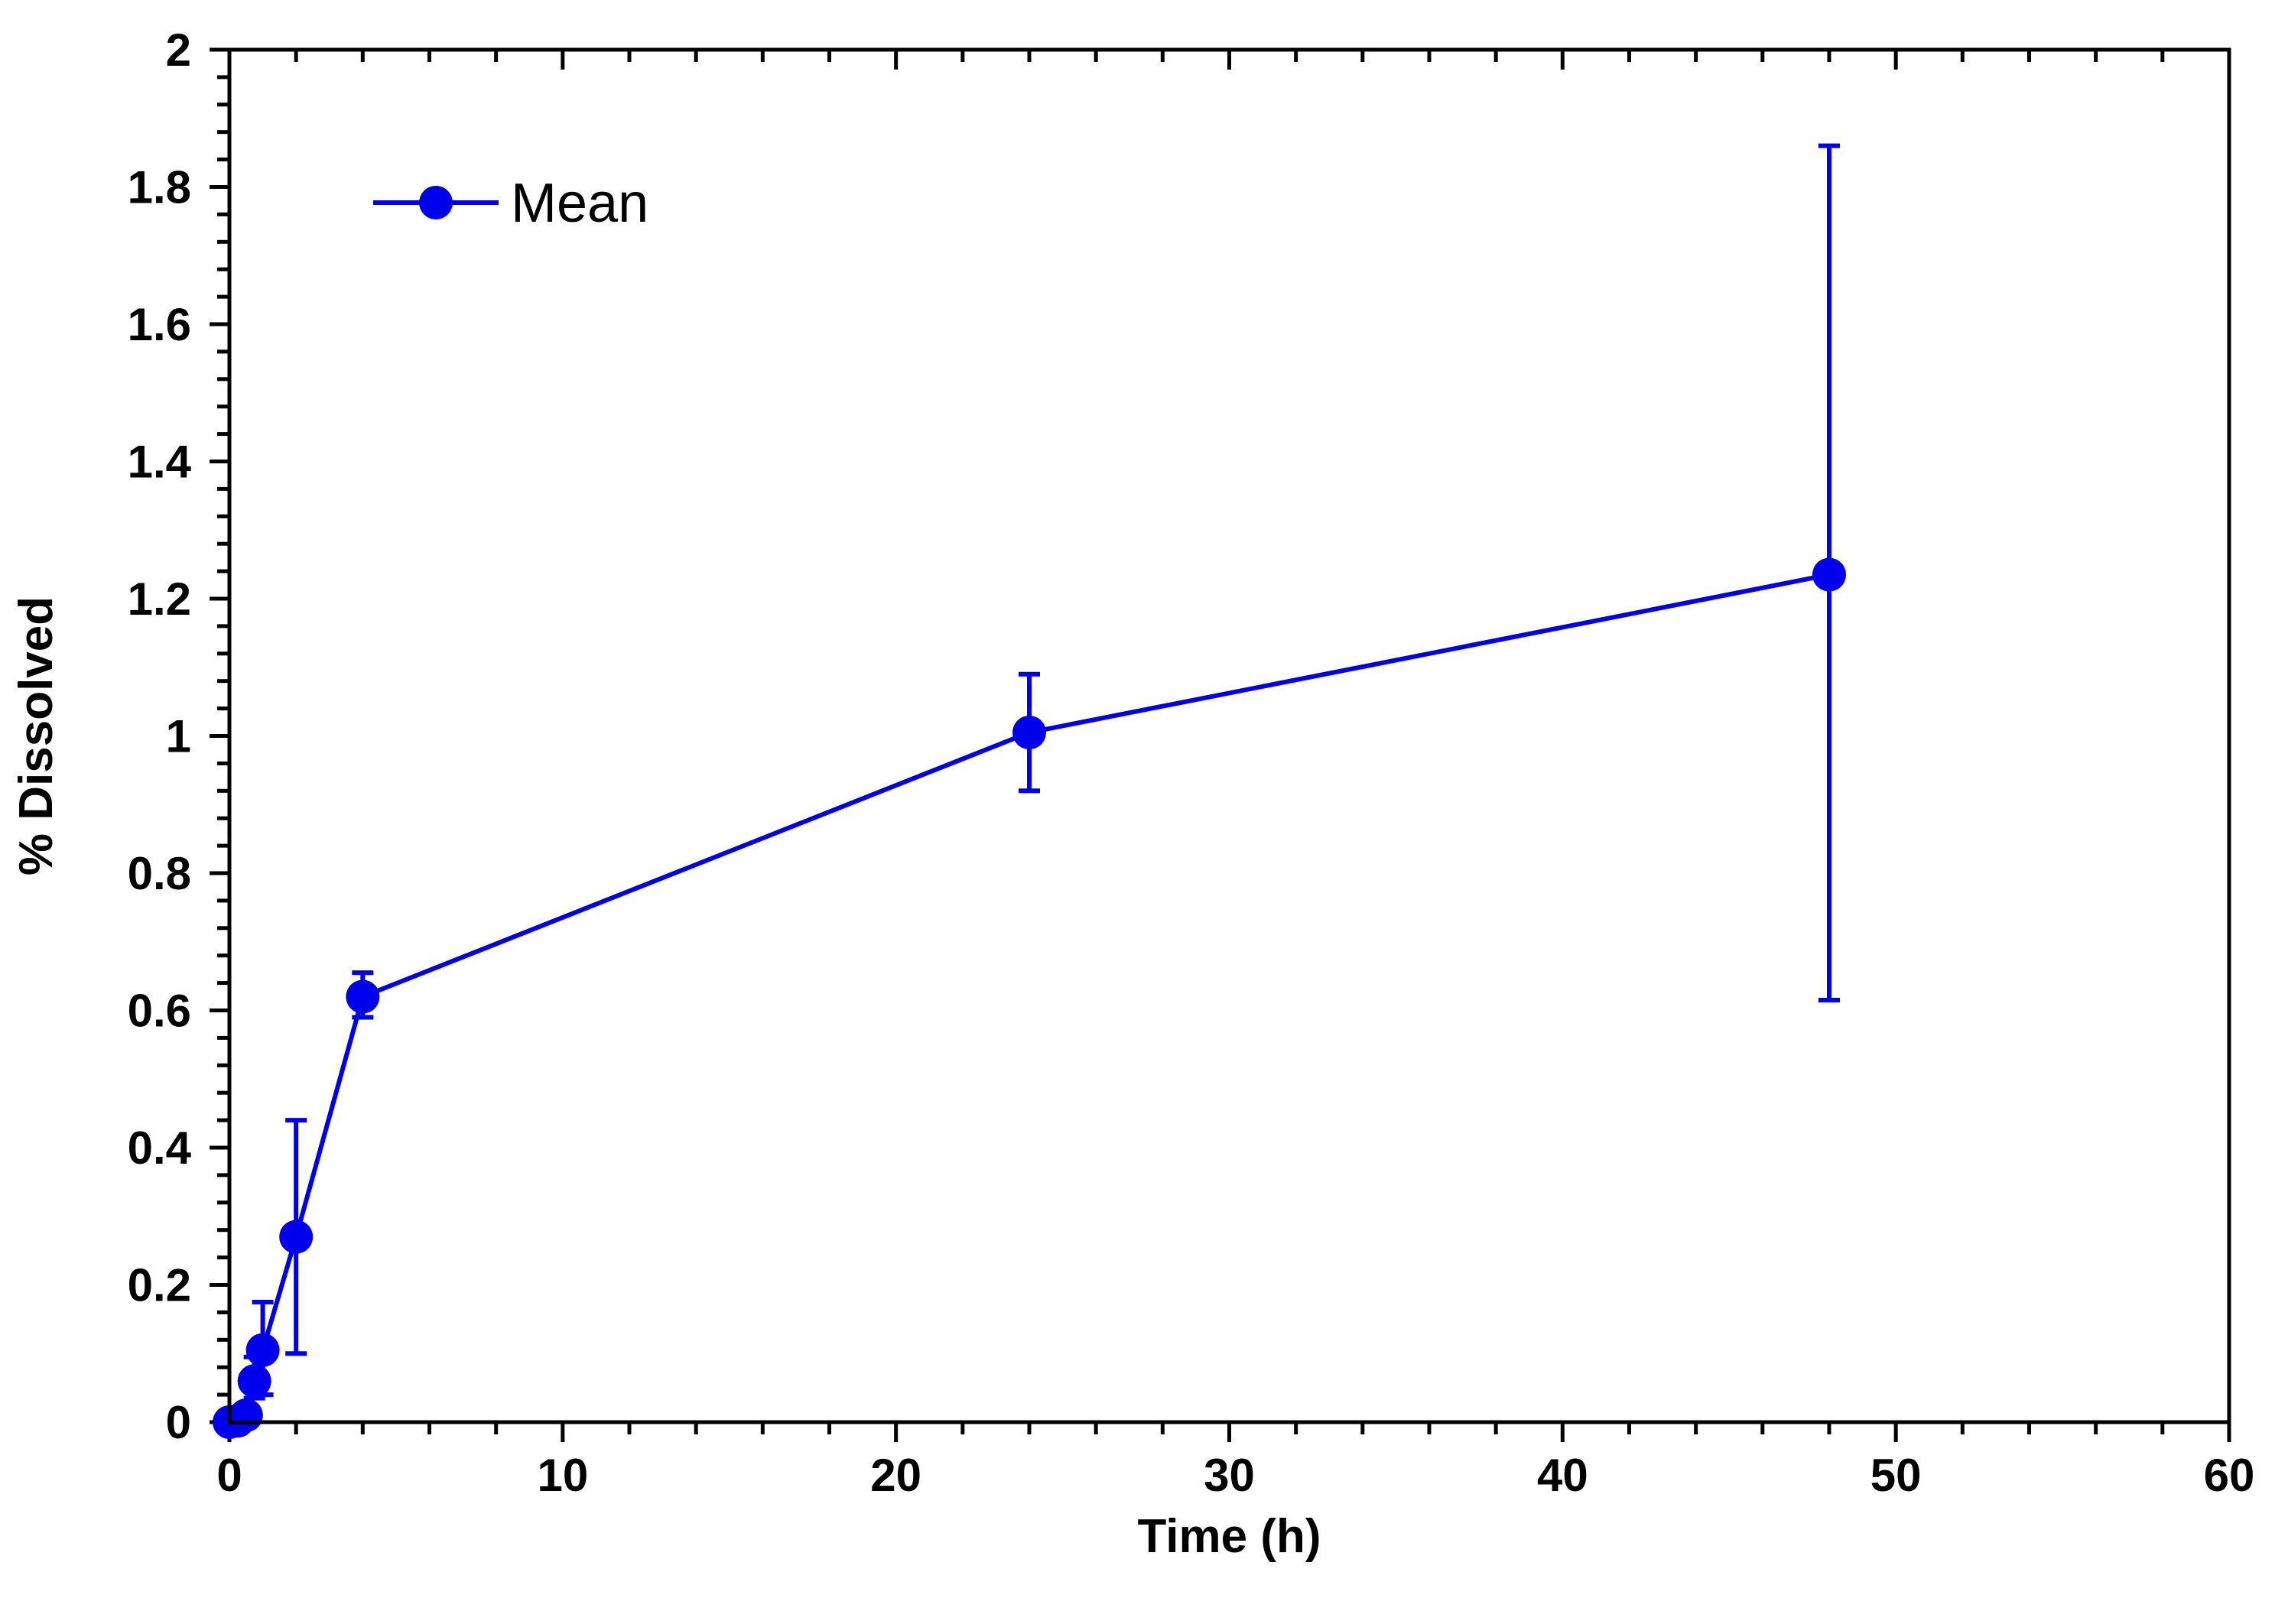 The image size is (2275, 1624). What do you see at coordinates (510, 203) in the screenshot?
I see `legend: Mean` at bounding box center [510, 203].